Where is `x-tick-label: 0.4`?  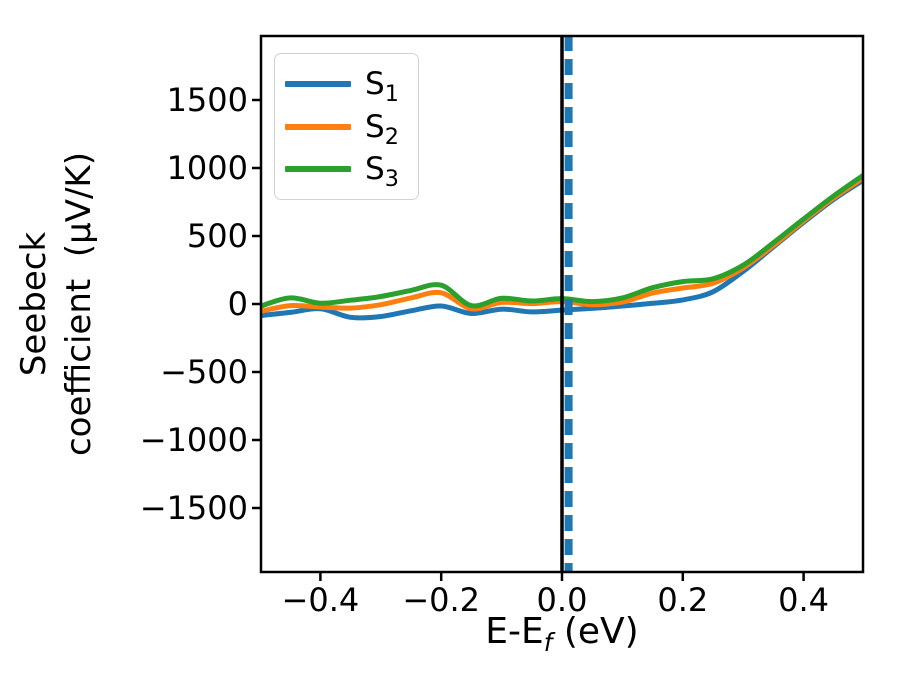
x-tick-label: 0.4 is located at coordinates (804, 600).